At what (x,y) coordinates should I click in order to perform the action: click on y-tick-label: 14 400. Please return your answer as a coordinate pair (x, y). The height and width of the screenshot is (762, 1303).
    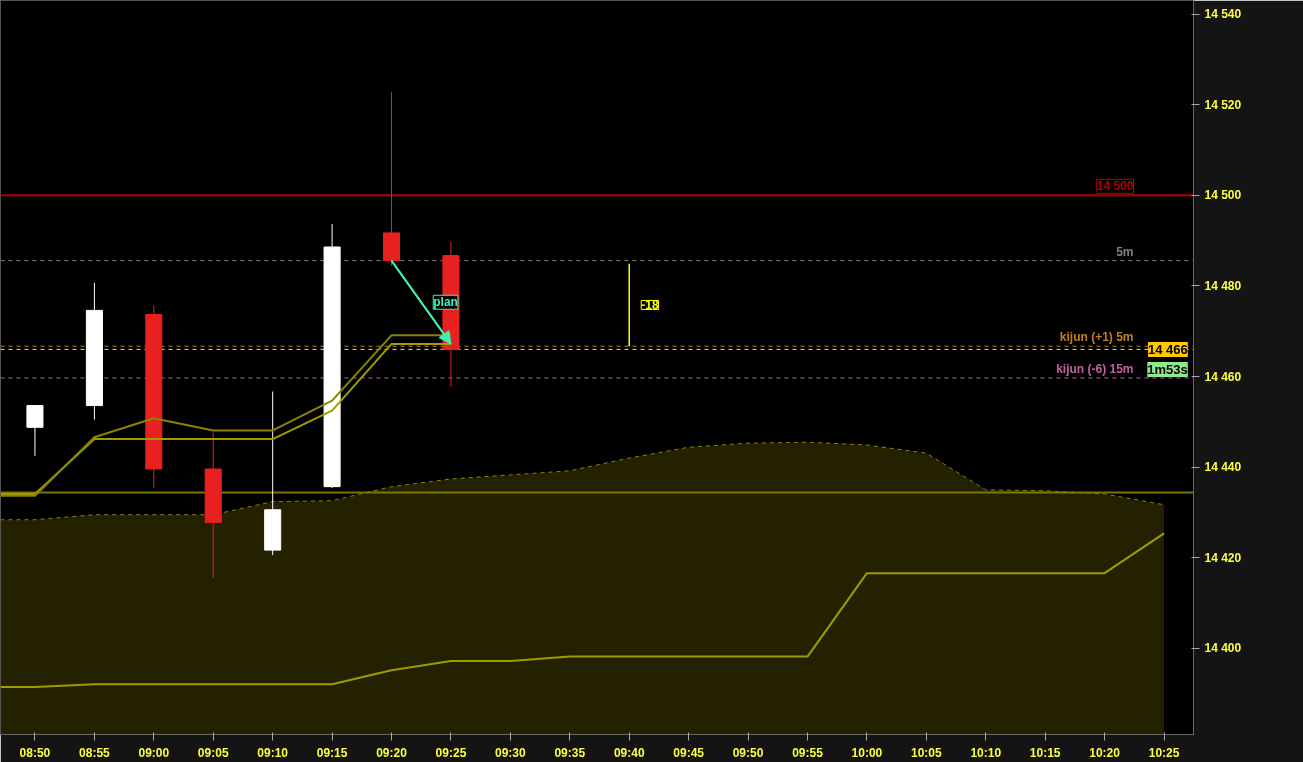
    Looking at the image, I should click on (1223, 648).